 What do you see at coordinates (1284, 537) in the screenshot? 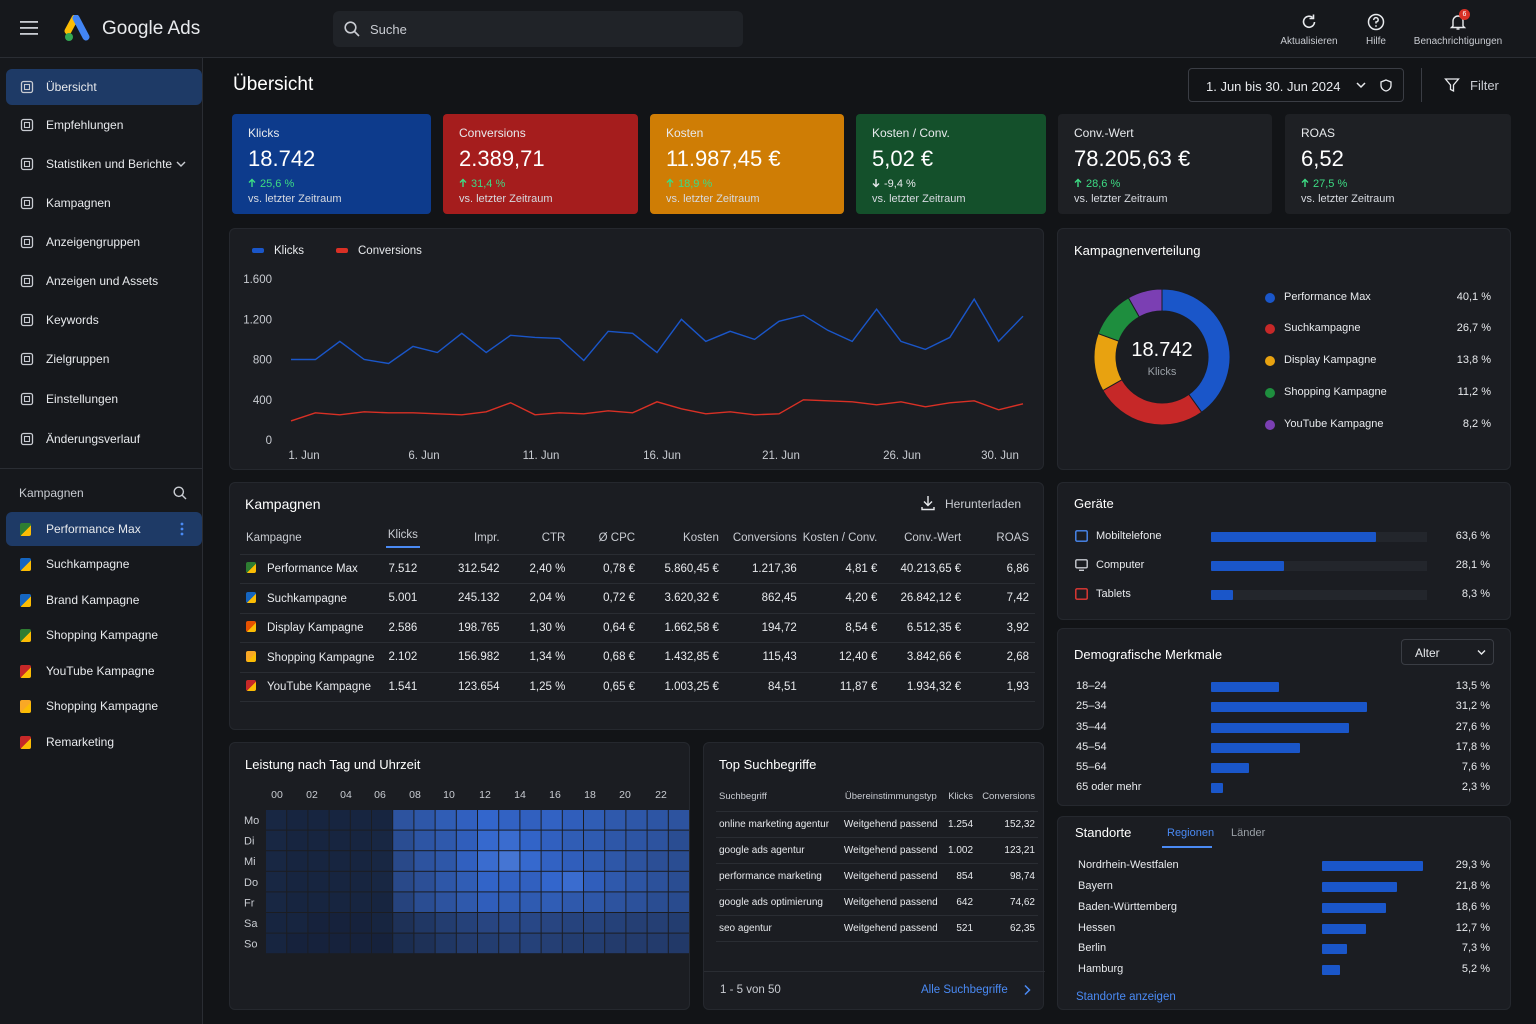
I see `device-row-mobiltelefone: Mobiltelefone 63,6 %` at bounding box center [1284, 537].